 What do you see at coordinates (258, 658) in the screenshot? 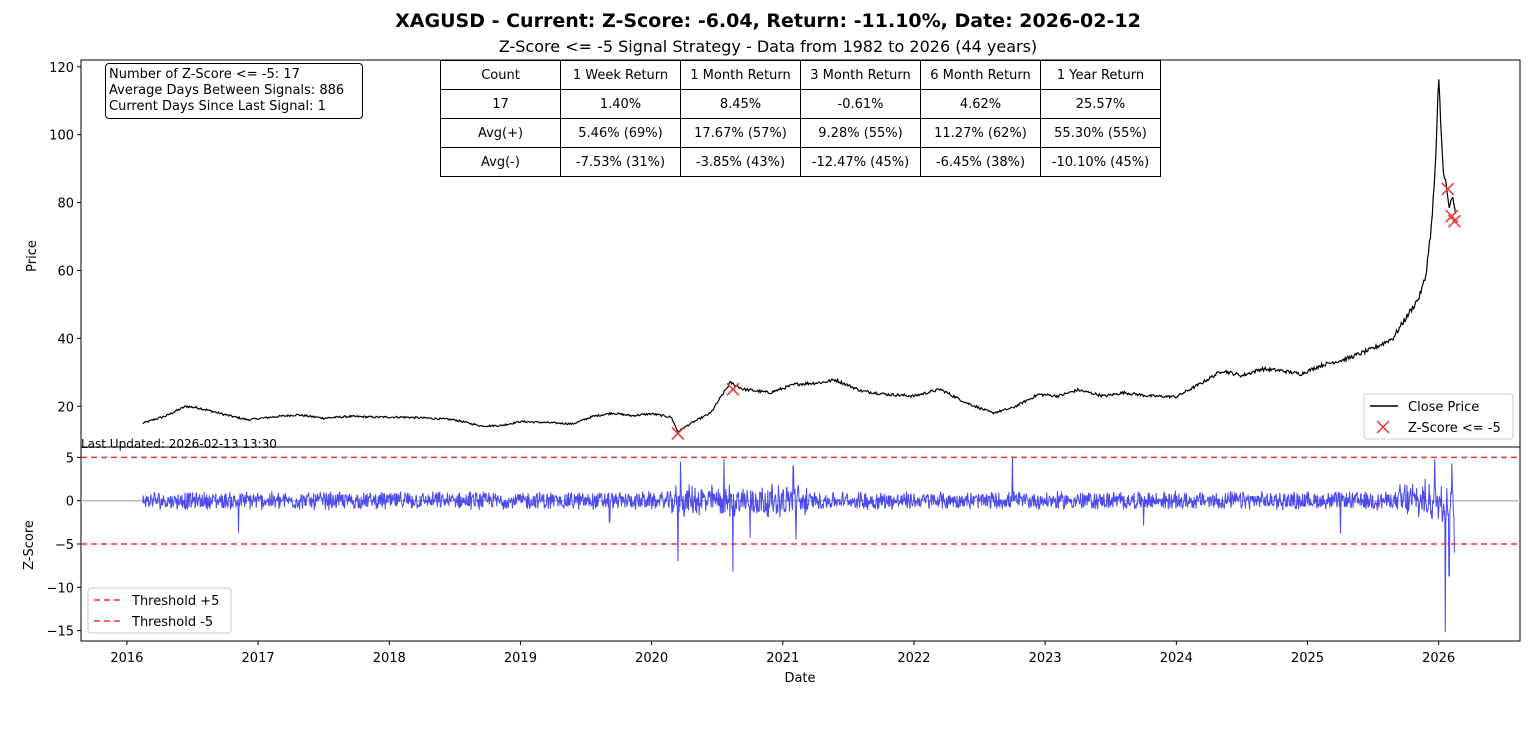
I see `date-x-tick-label: 2017` at bounding box center [258, 658].